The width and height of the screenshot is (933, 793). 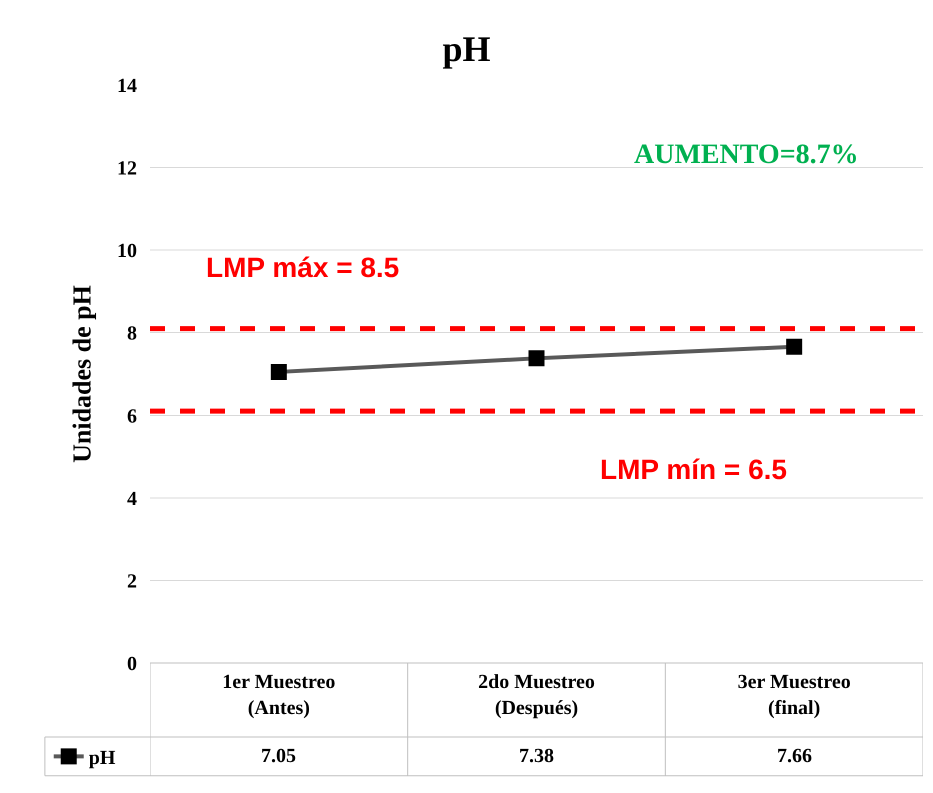 What do you see at coordinates (81, 374) in the screenshot?
I see `y-axis-title: Unidades de pH` at bounding box center [81, 374].